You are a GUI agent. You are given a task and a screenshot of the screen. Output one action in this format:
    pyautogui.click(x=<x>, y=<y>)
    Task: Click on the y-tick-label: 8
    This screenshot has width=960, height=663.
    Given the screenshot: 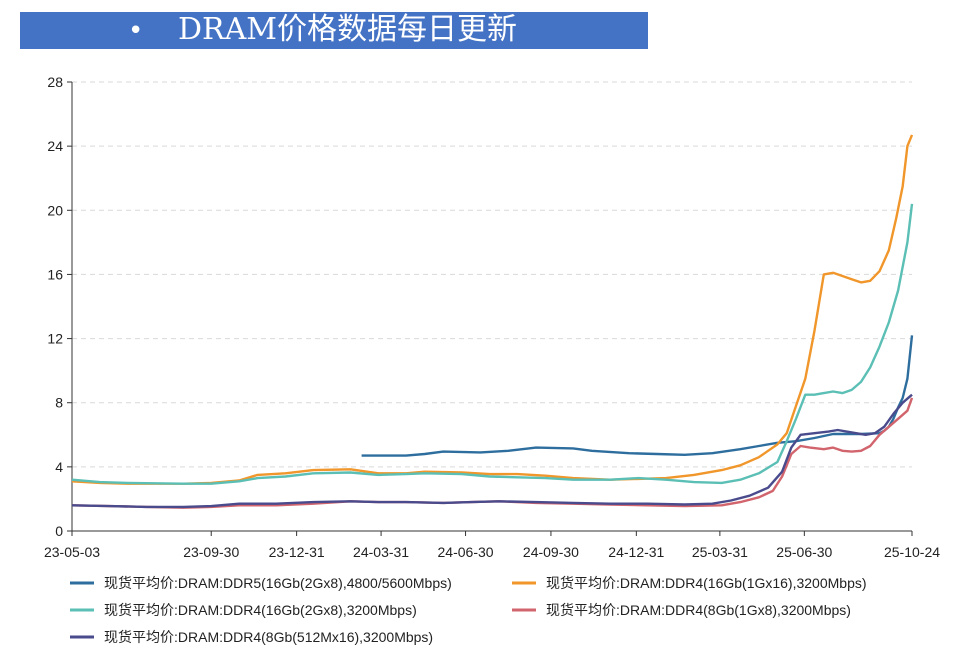 What is the action you would take?
    pyautogui.click(x=59, y=403)
    